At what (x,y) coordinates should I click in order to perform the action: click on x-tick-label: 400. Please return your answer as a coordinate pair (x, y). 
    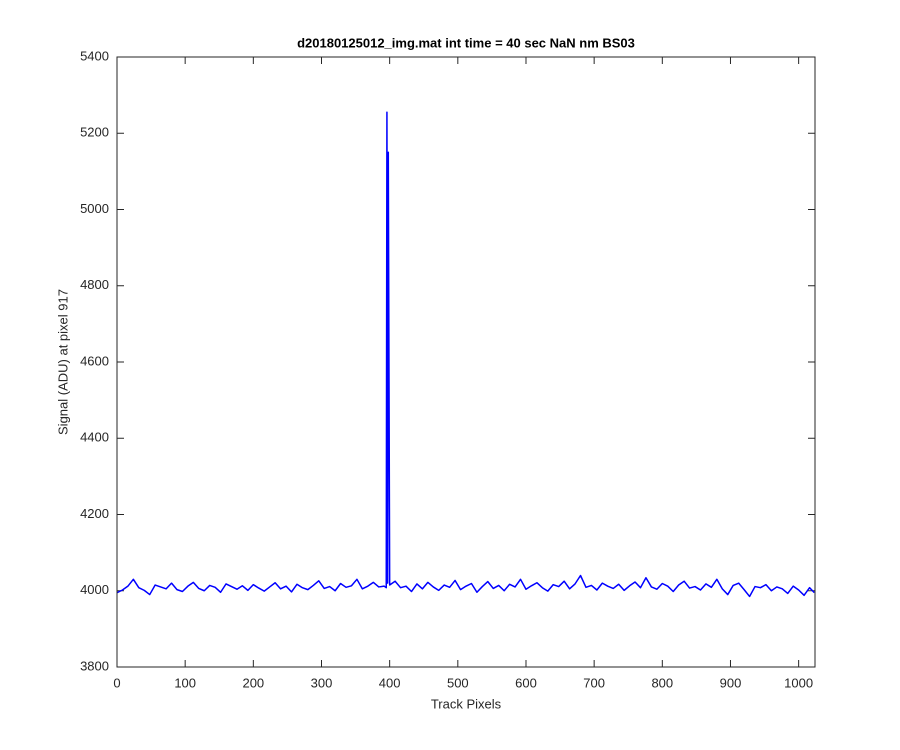
    Looking at the image, I should click on (390, 682).